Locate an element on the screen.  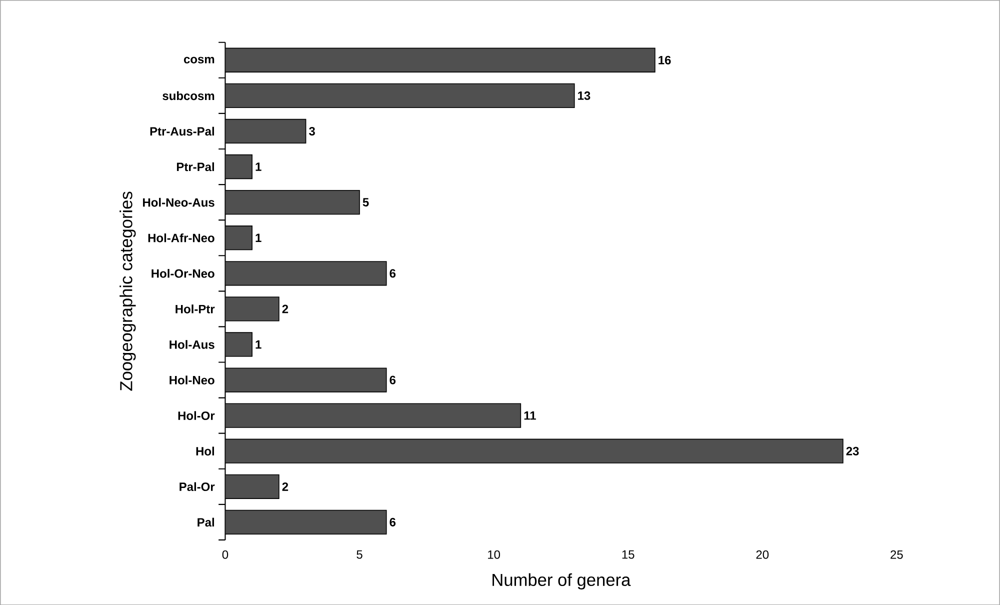
y-tick-label: subcosm is located at coordinates (188, 95).